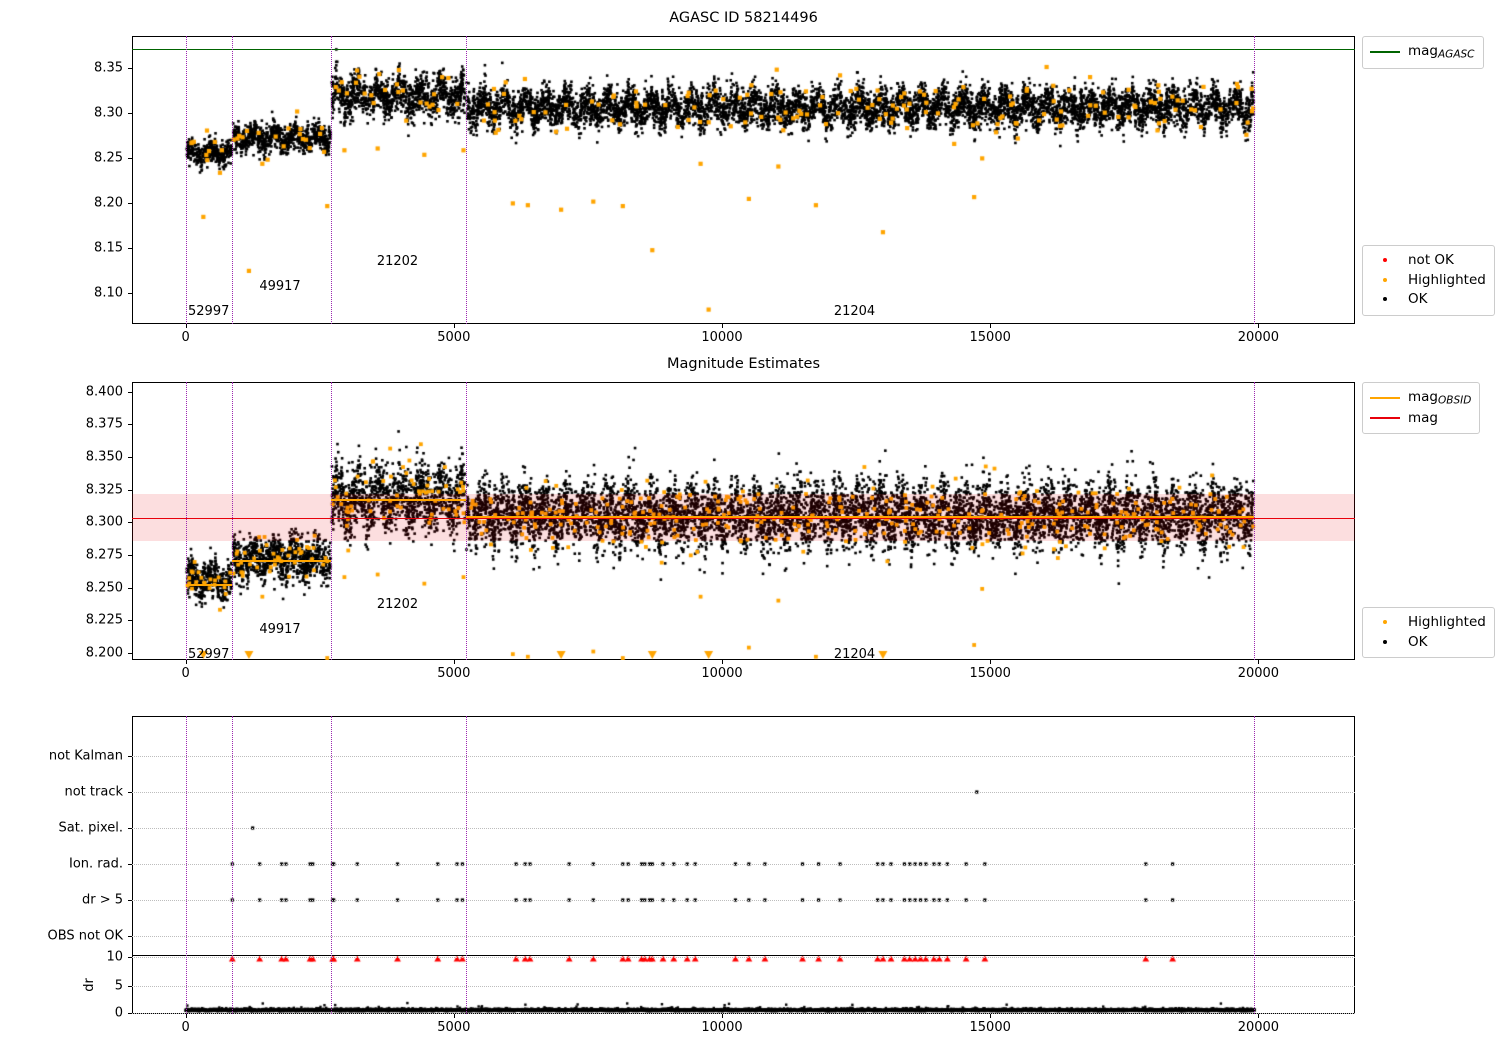  What do you see at coordinates (1385, 623) in the screenshot?
I see `orange-dot-swatch-icon` at bounding box center [1385, 623].